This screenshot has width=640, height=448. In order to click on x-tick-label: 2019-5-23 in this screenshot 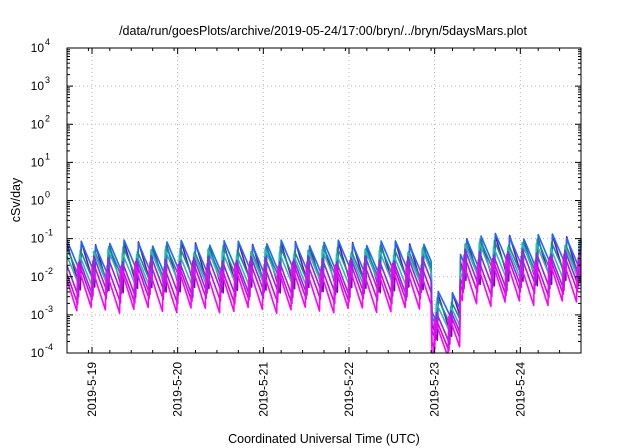, I will do `click(435, 389)`.